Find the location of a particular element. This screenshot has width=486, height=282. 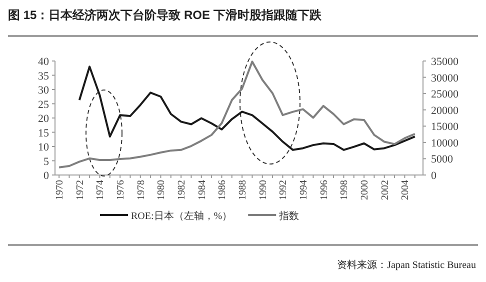

y2-tick-label: 10000 is located at coordinates (445, 143).